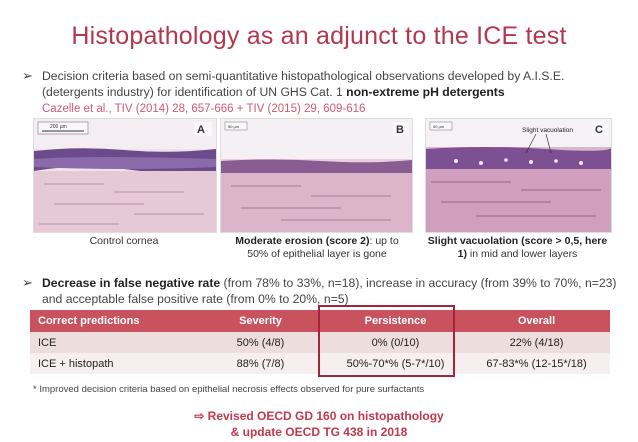 Image resolution: width=638 pixels, height=442 pixels. I want to click on header-correct-predictions: Correct predictions, so click(111, 321).